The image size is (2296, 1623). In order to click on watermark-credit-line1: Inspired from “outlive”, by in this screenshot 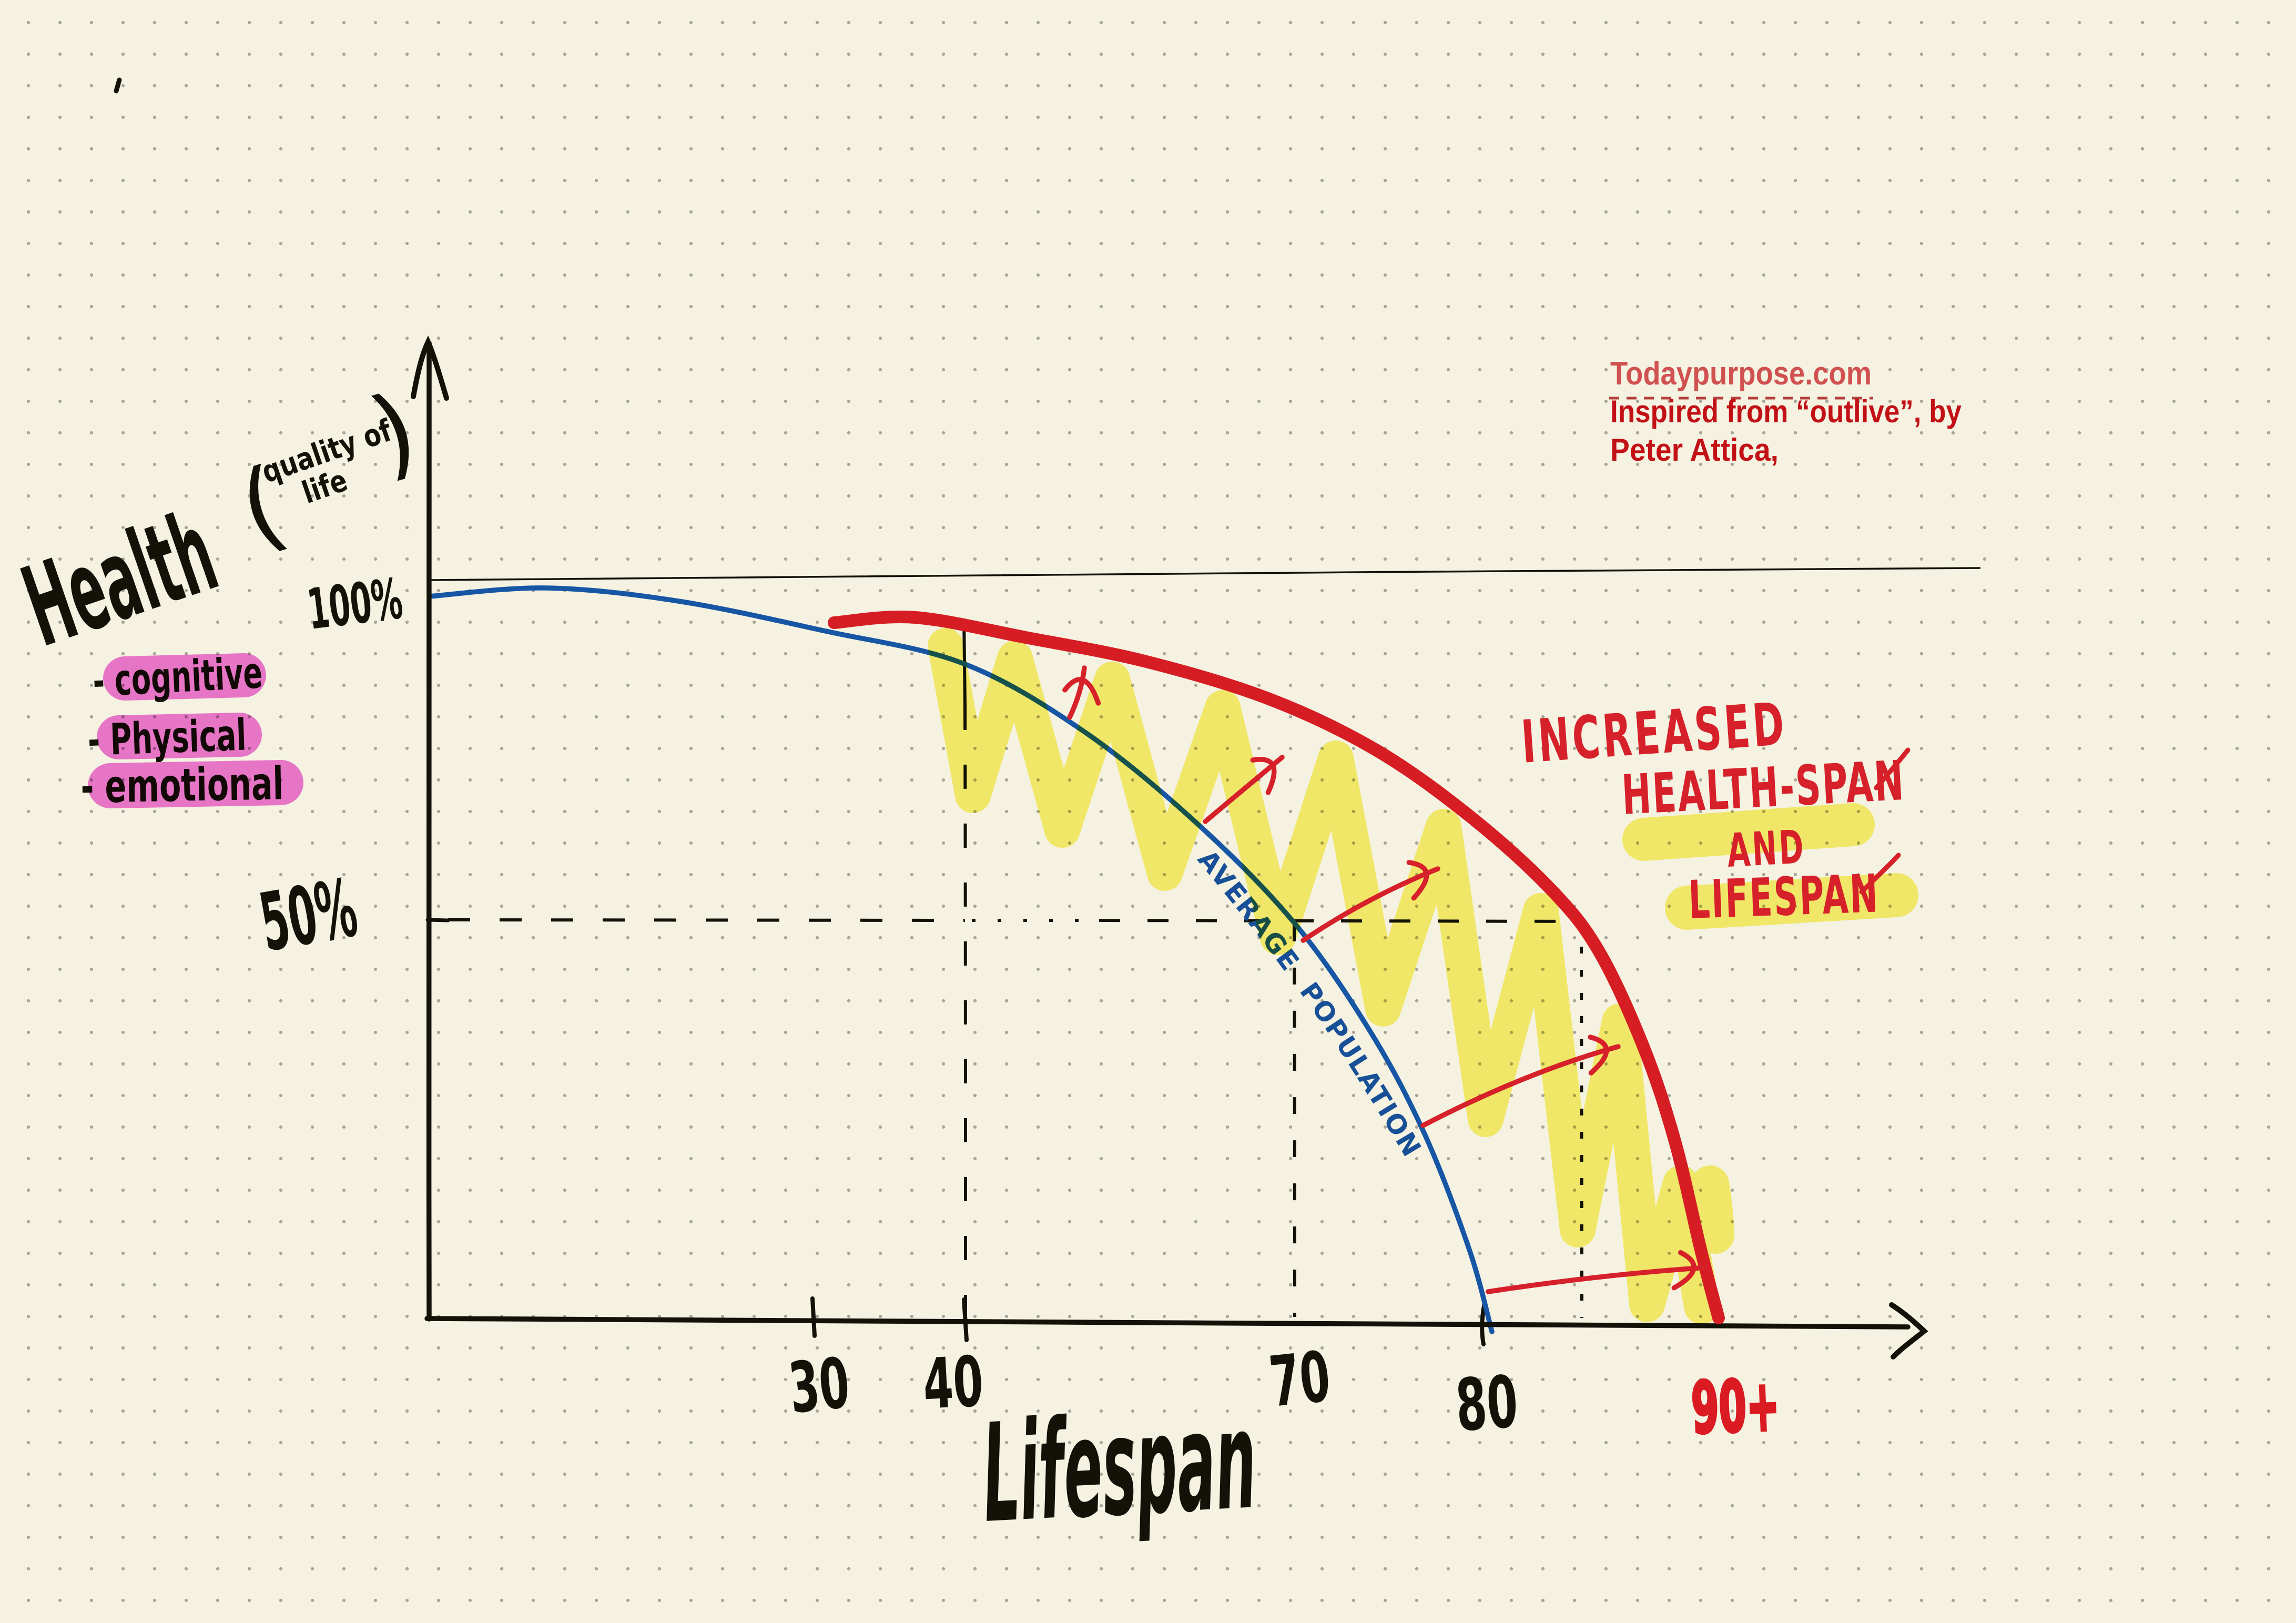, I will do `click(1786, 411)`.